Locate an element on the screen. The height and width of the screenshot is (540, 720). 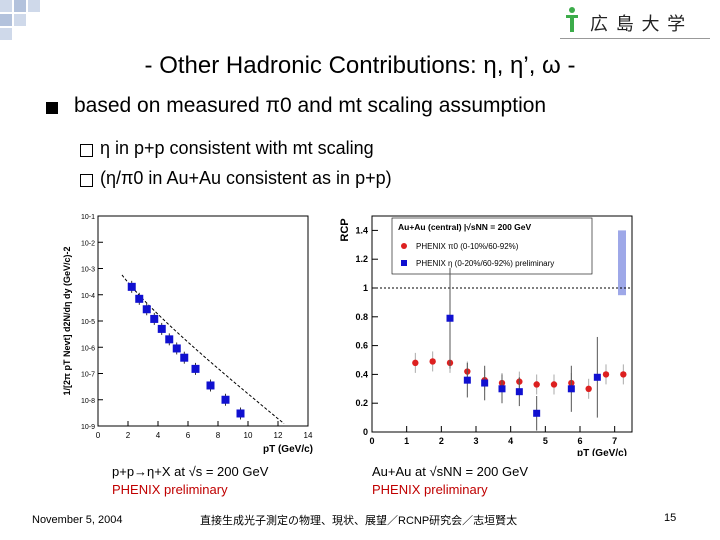
y-tick-label: 10-7 is located at coordinates (88, 375).